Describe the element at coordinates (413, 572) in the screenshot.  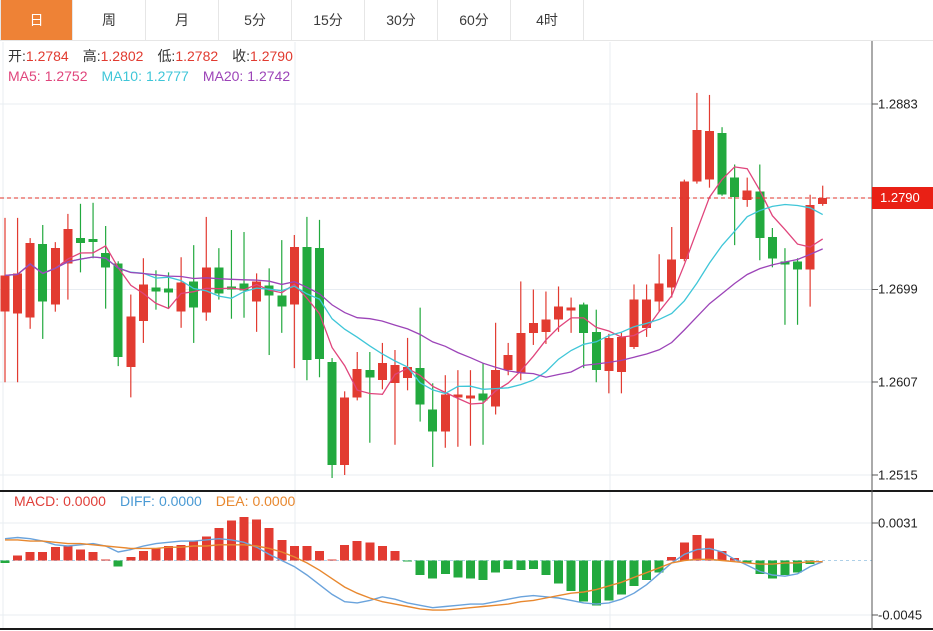
I see `diff-line` at that location.